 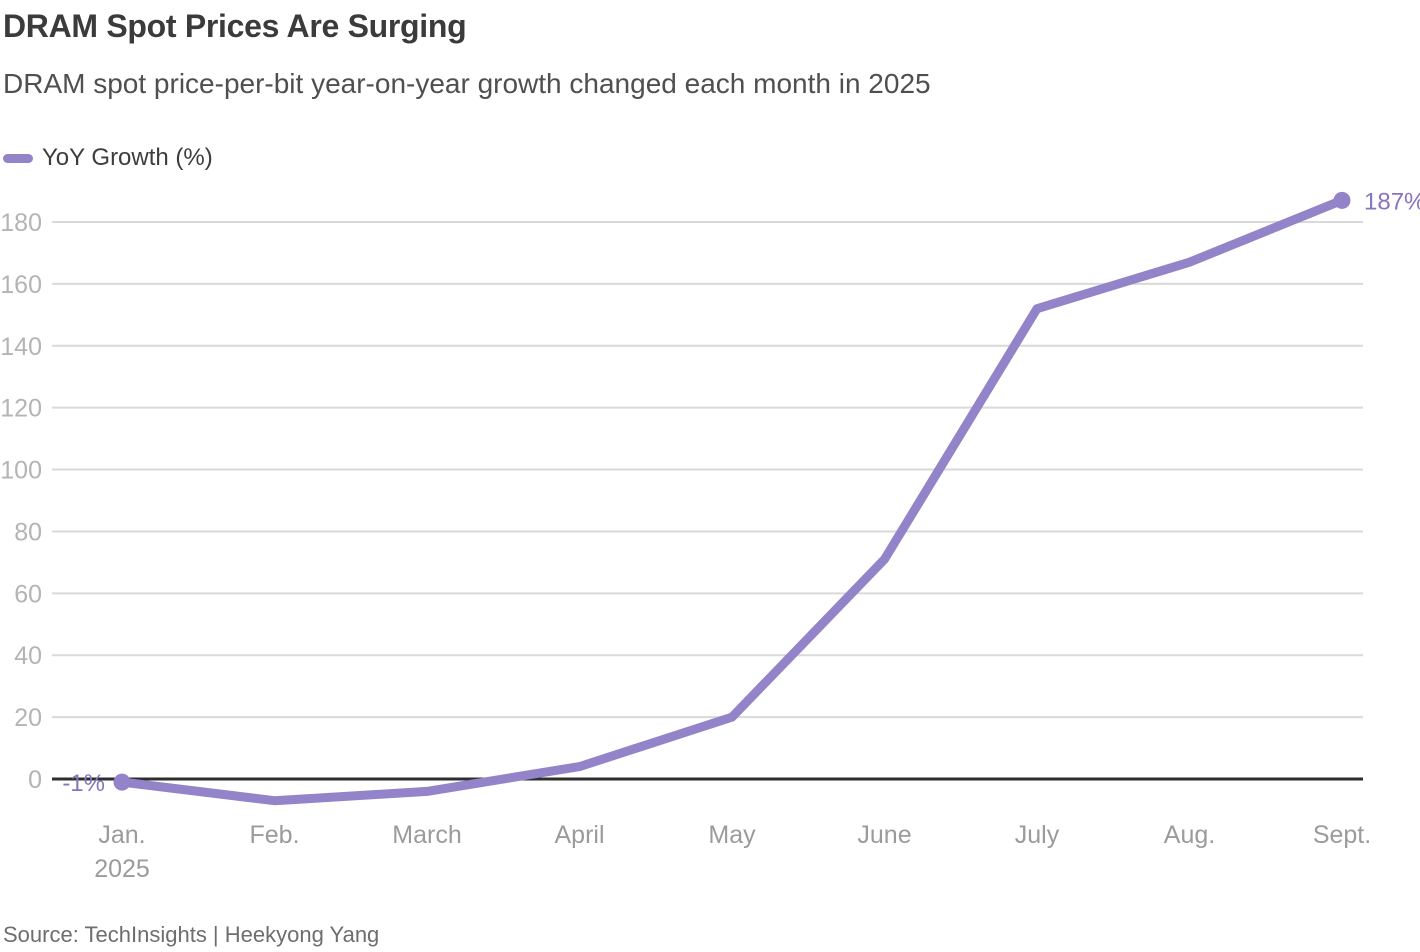 I want to click on legend: YoY Growth (%), so click(x=108, y=158).